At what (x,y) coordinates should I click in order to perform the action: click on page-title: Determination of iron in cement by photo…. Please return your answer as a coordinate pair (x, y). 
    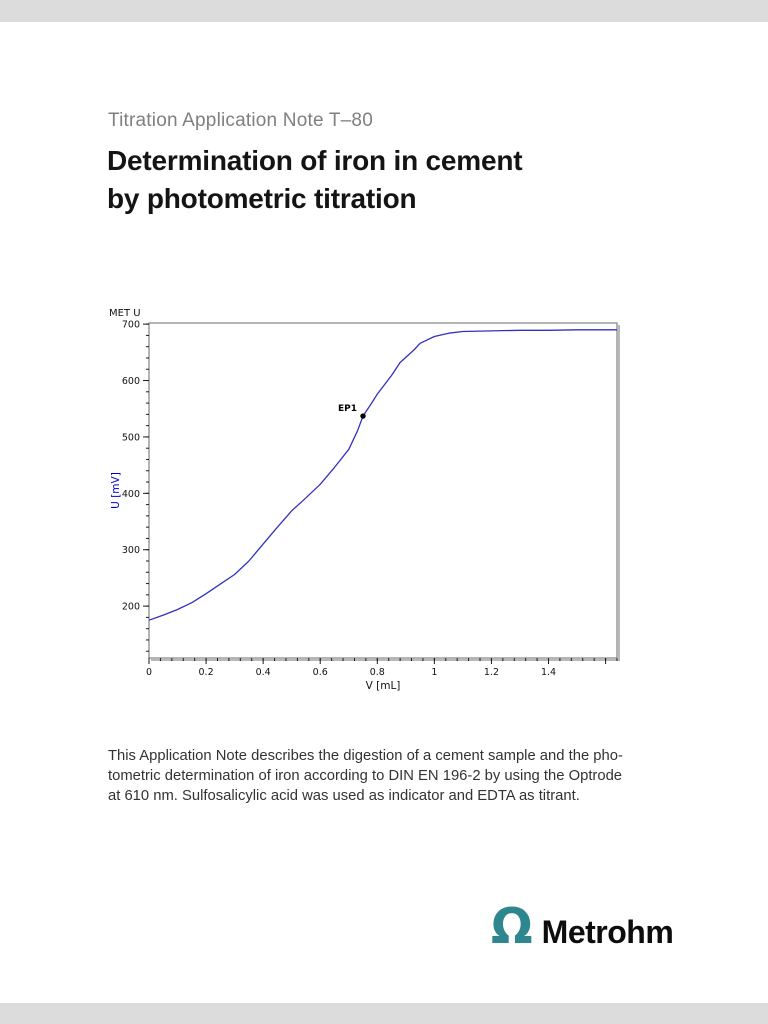
    Looking at the image, I should click on (315, 180).